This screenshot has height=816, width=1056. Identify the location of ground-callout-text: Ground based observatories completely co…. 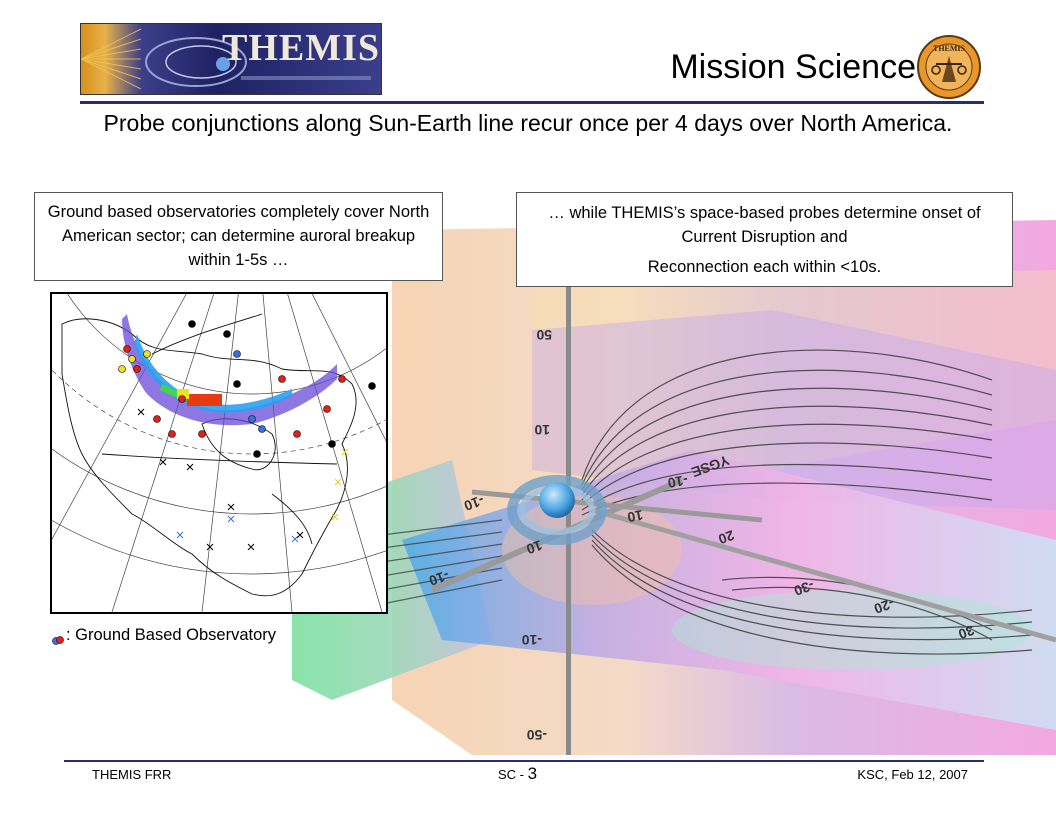
(238, 236).